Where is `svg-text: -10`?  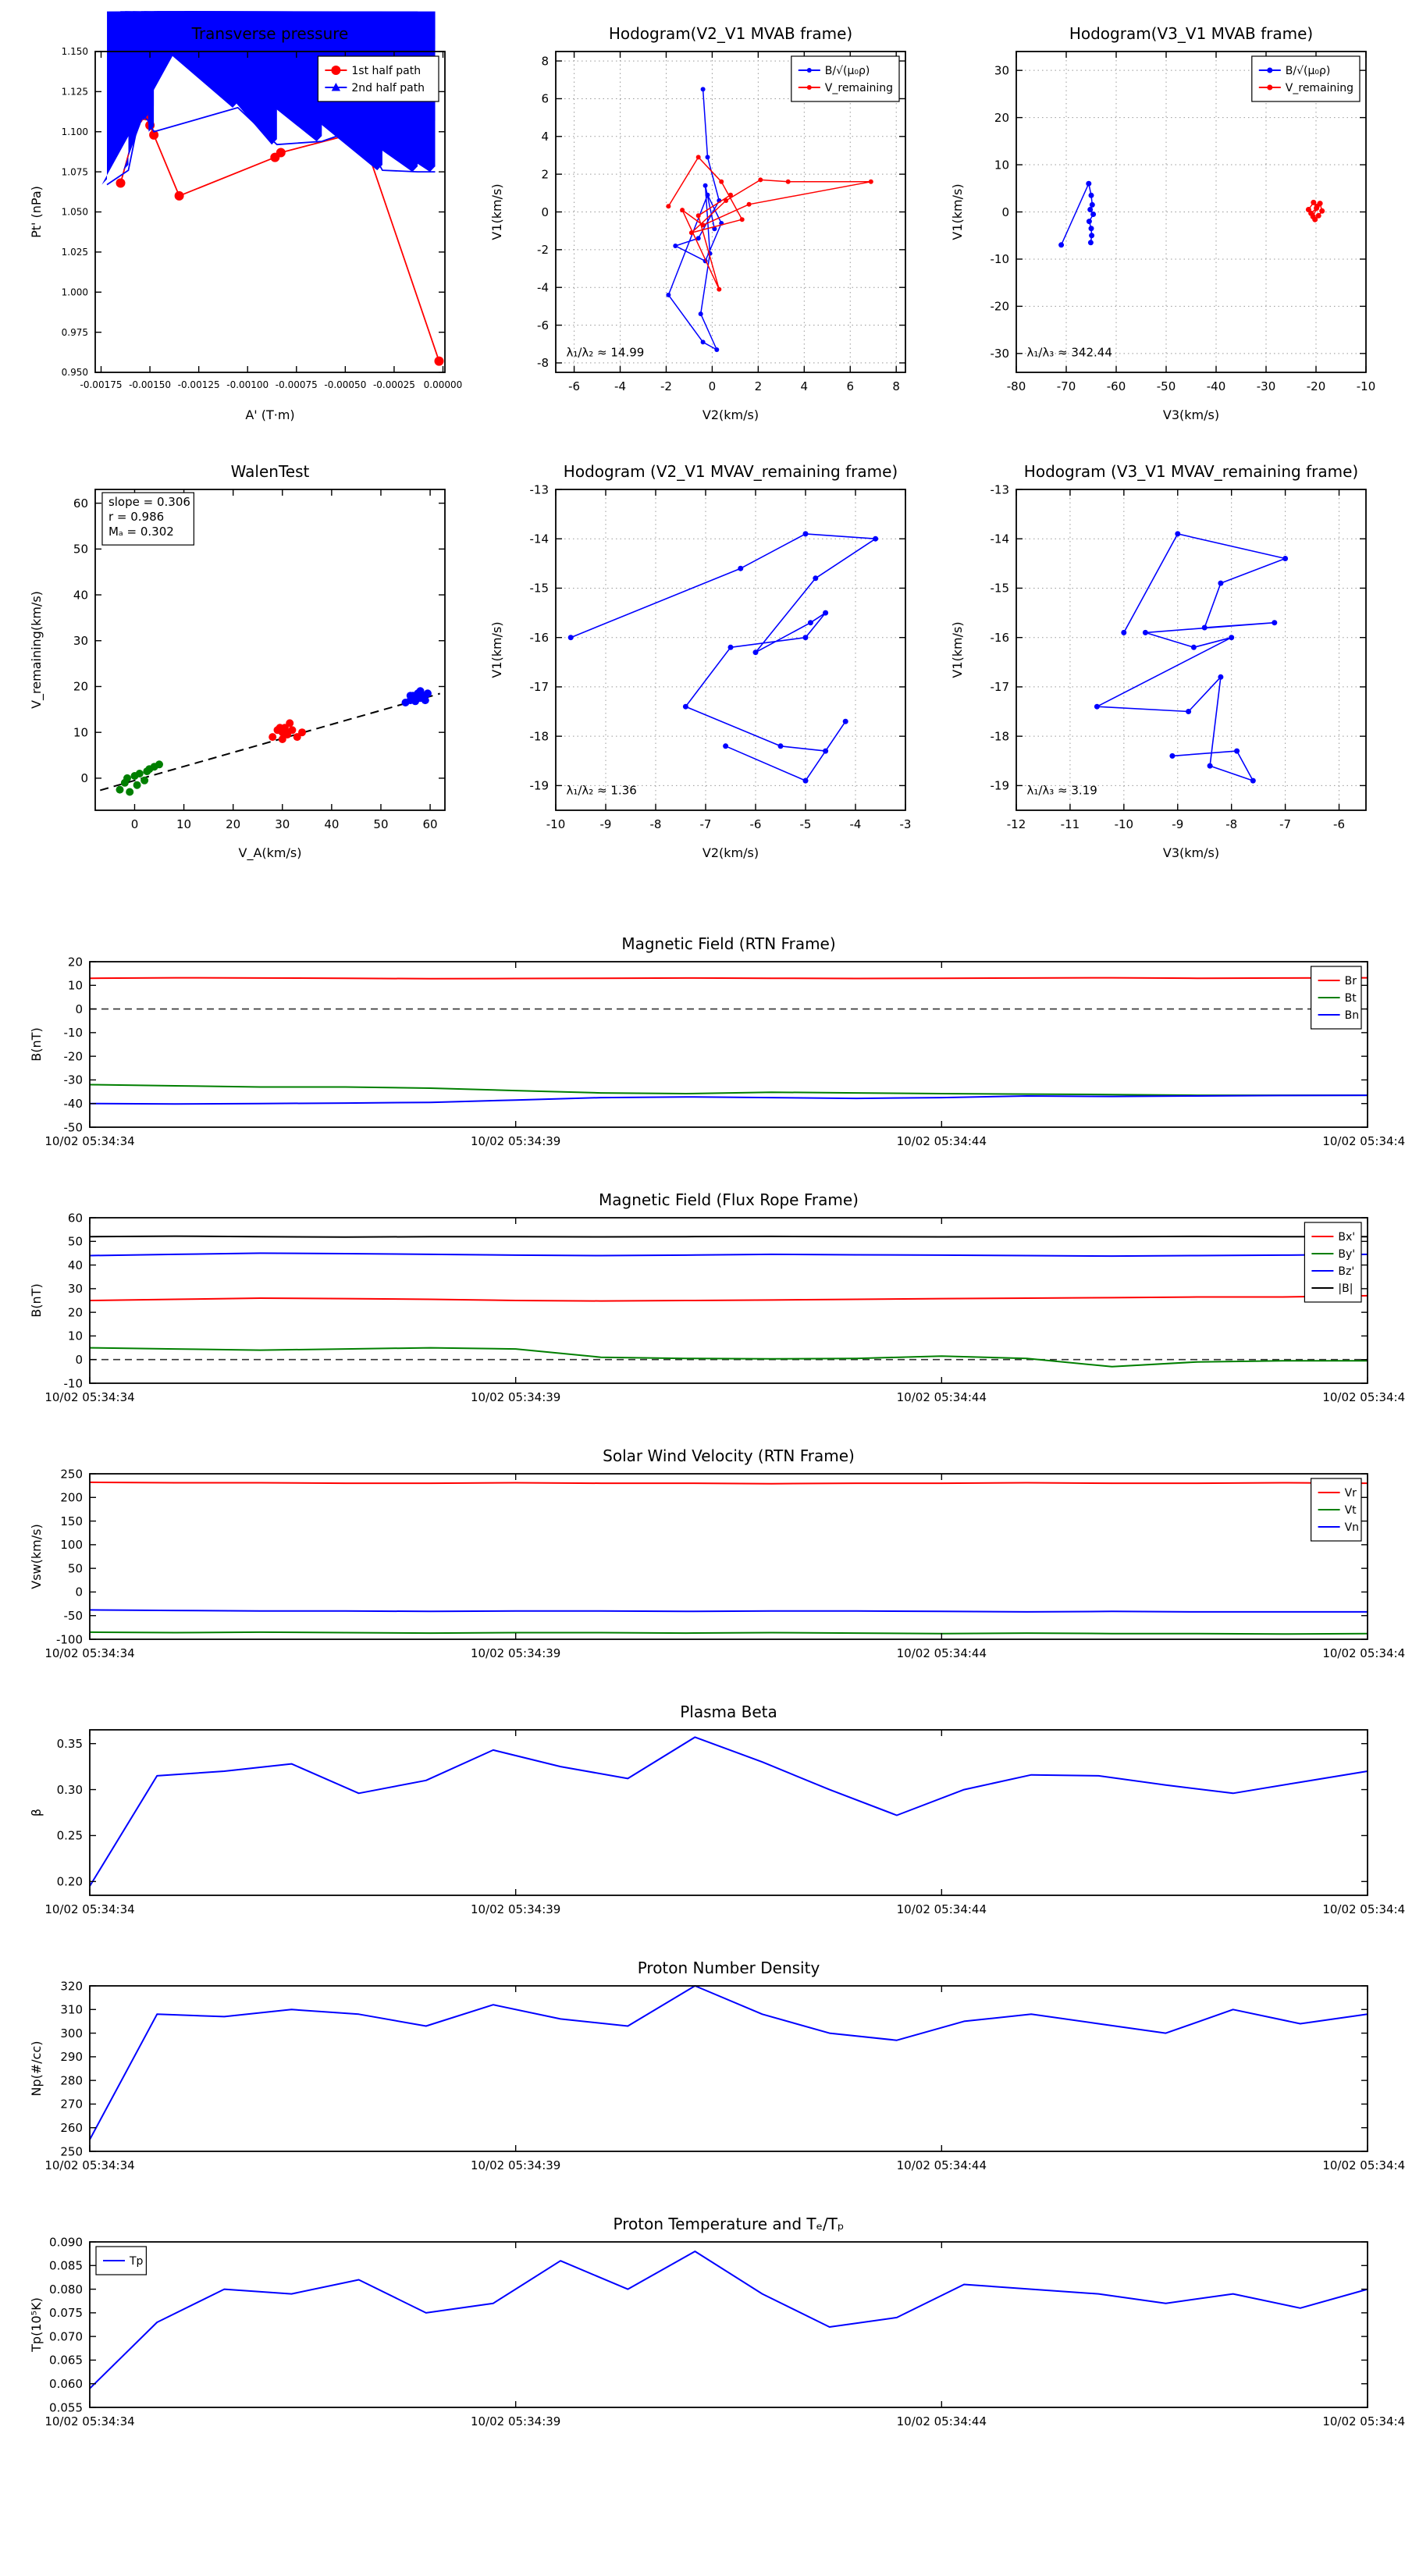
svg-text: -10 is located at coordinates (1001, 259).